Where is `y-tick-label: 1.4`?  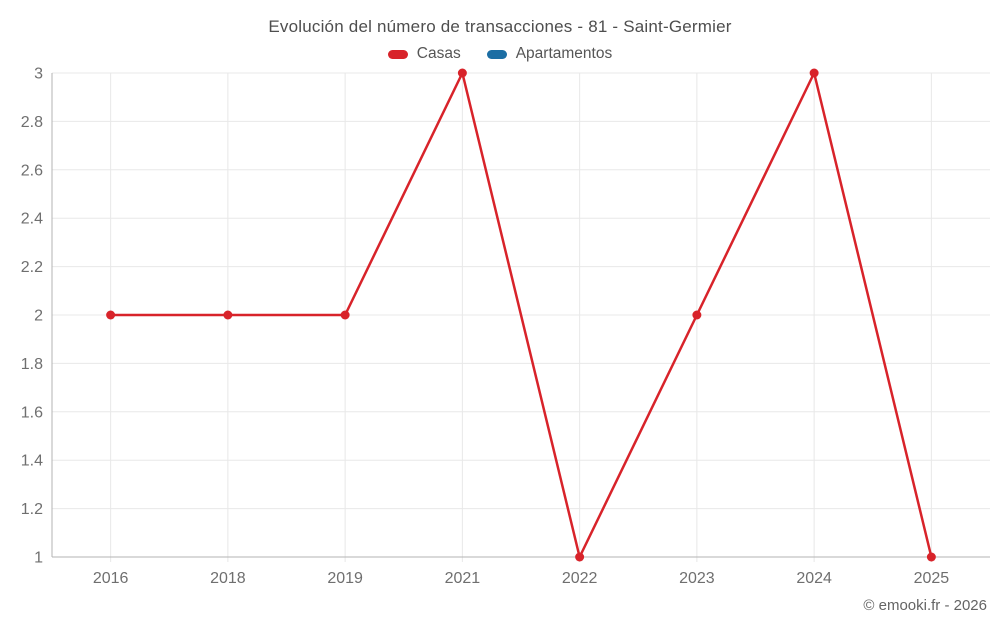 y-tick-label: 1.4 is located at coordinates (32, 461).